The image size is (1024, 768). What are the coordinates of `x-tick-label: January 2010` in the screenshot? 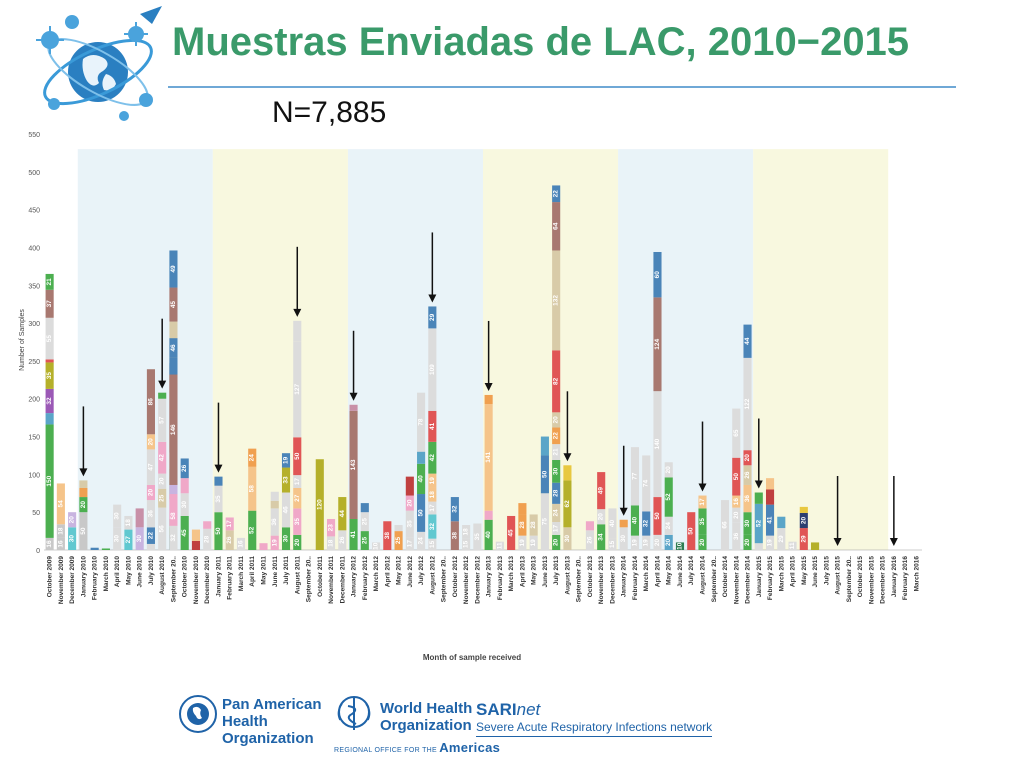 It's located at (83, 577).